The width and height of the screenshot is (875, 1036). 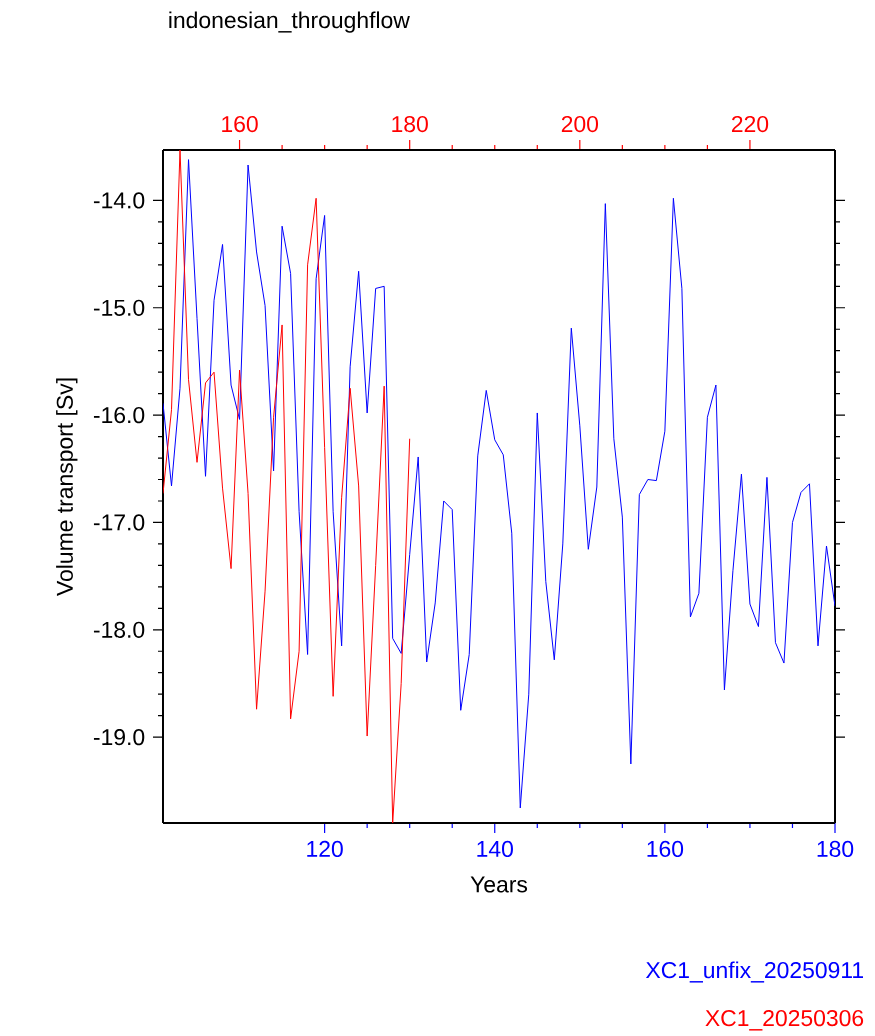 What do you see at coordinates (119, 415) in the screenshot?
I see `y-tick-label: -16.0` at bounding box center [119, 415].